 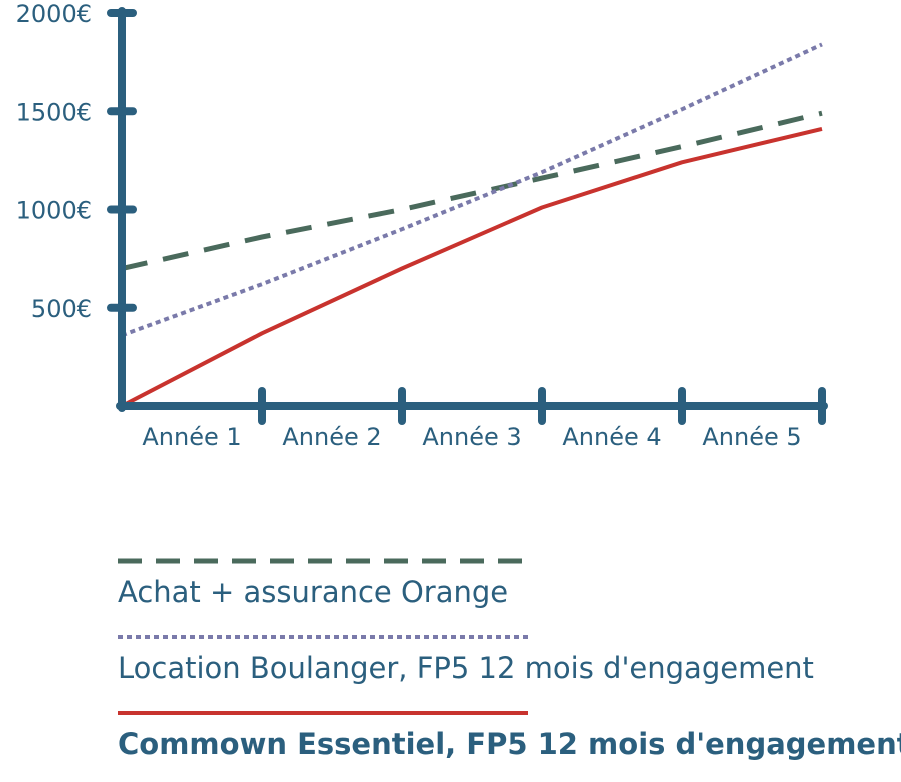 I want to click on x-tick-label: Année 5, so click(x=751, y=437).